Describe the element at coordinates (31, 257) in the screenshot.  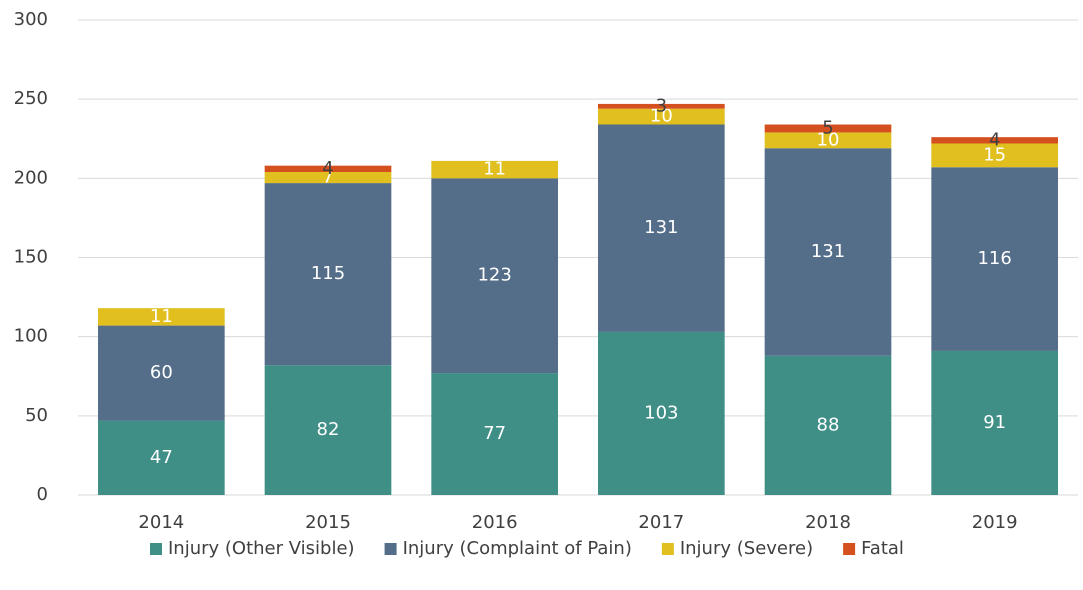
I see `y-tick-label: 150` at that location.